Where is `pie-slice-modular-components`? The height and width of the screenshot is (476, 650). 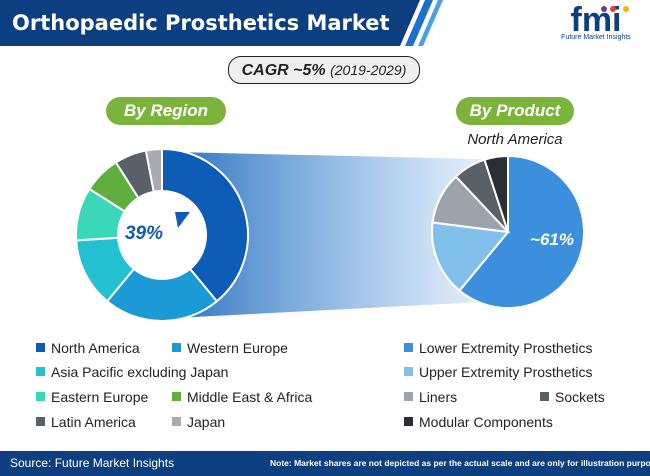 pie-slice-modular-components is located at coordinates (496, 193).